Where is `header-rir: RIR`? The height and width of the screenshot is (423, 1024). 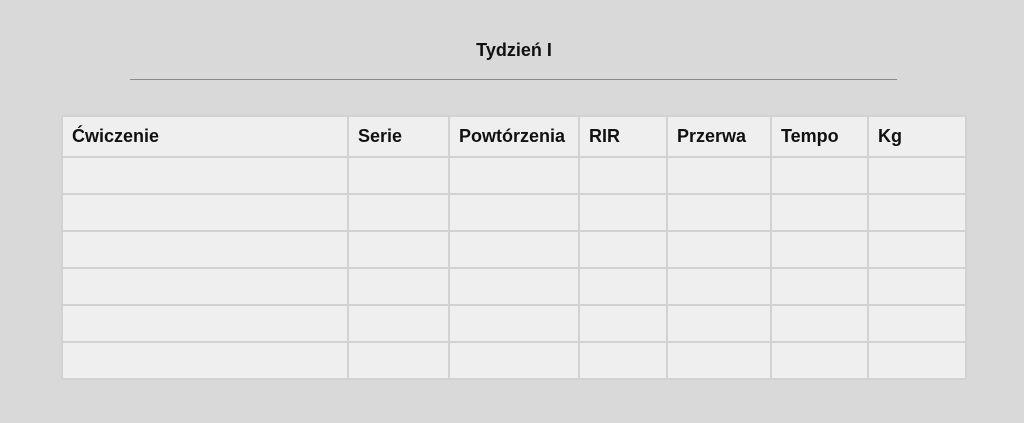
header-rir: RIR is located at coordinates (623, 136).